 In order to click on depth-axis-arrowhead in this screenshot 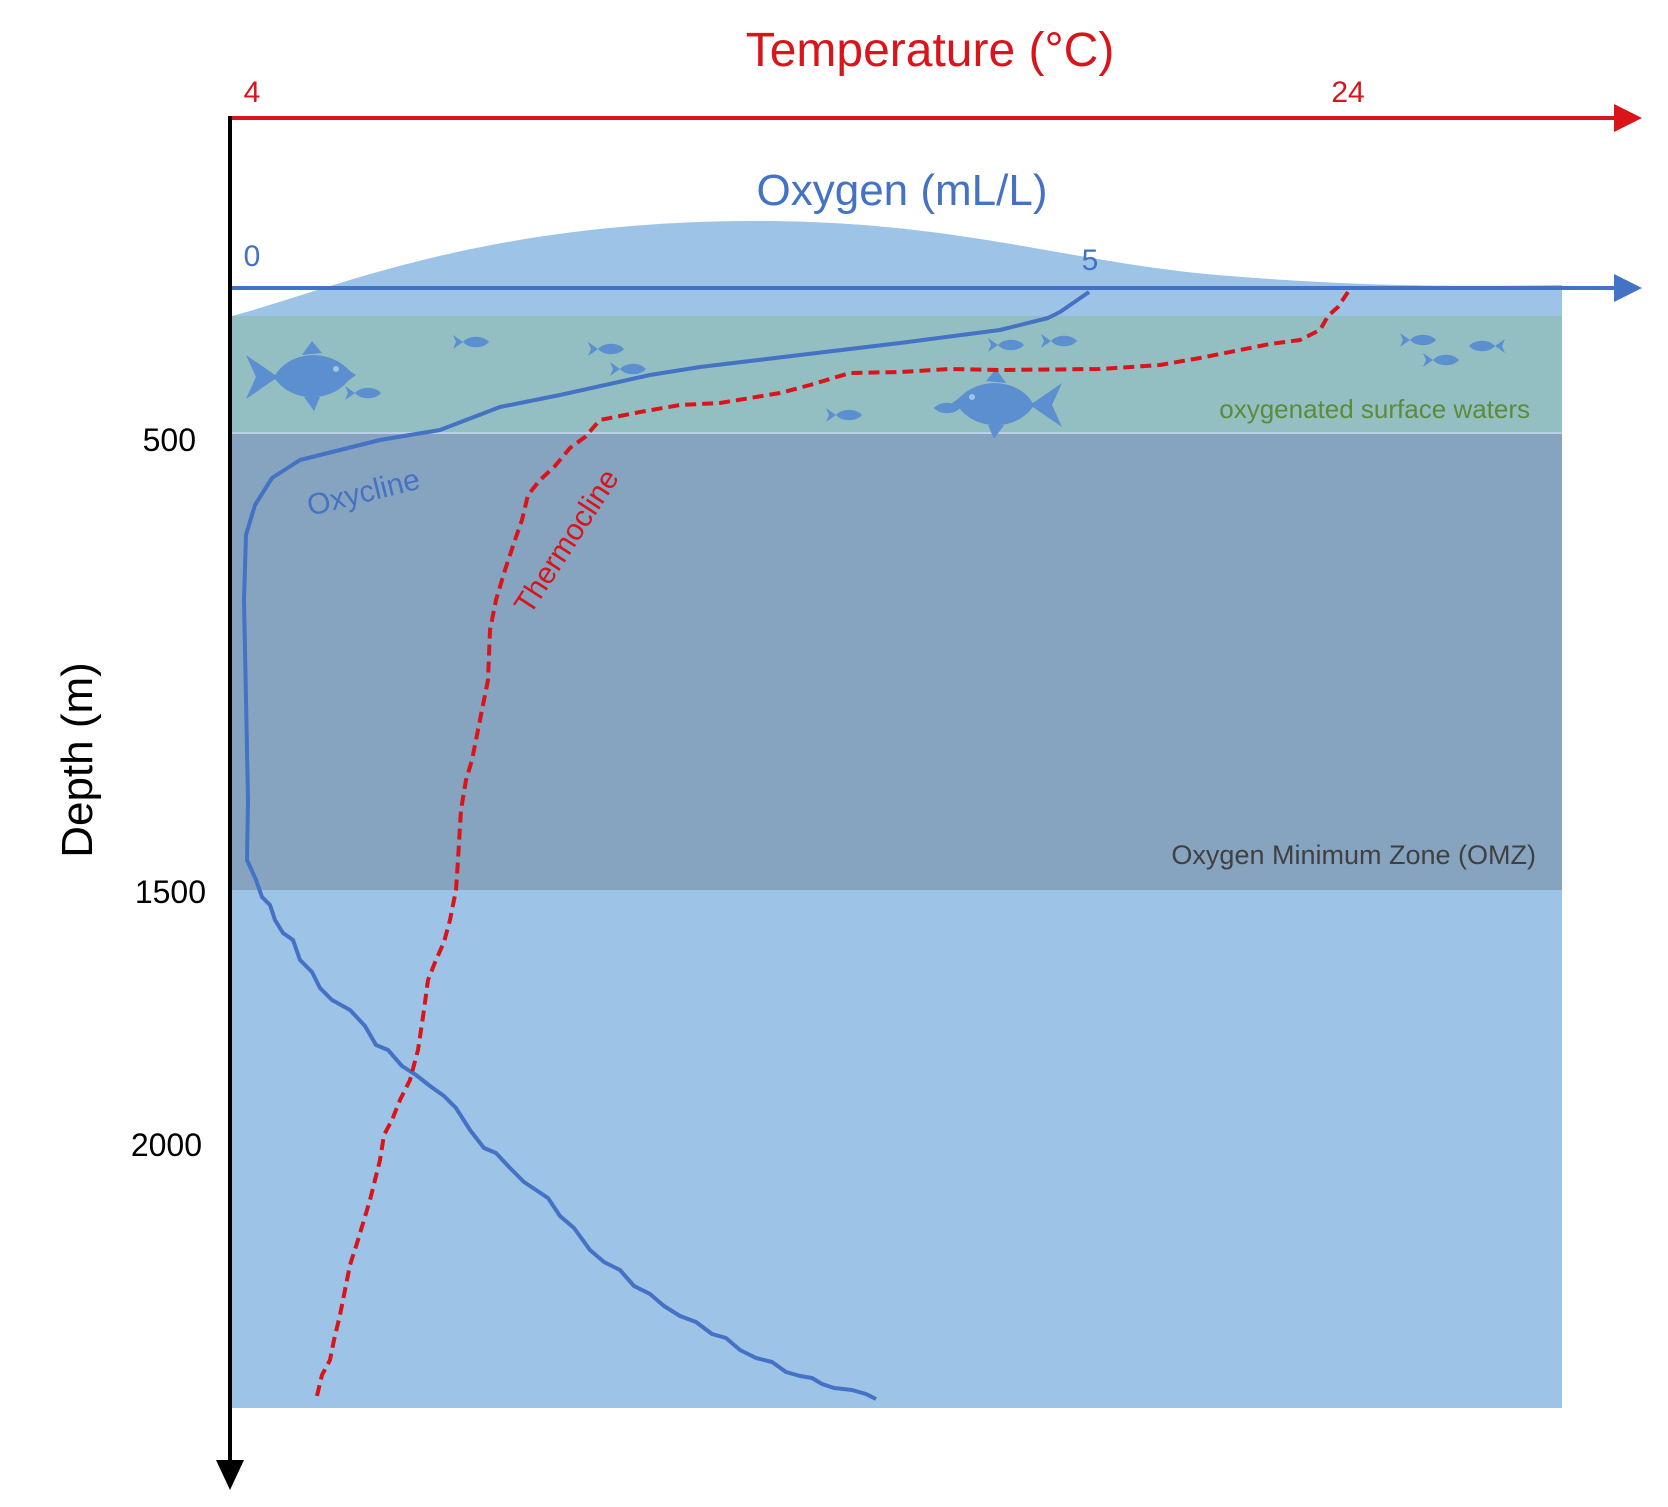, I will do `click(230, 1475)`.